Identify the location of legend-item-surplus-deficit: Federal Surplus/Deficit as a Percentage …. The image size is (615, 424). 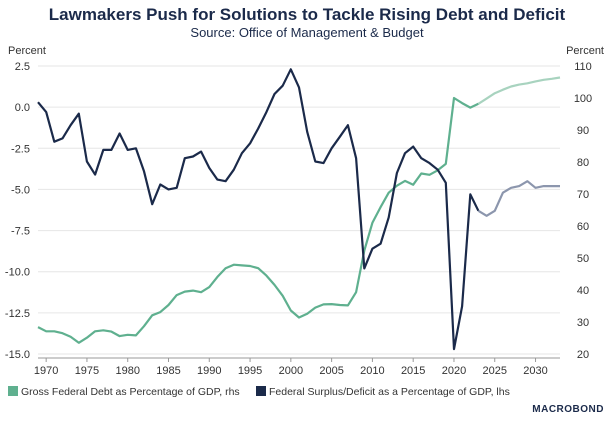
(383, 392).